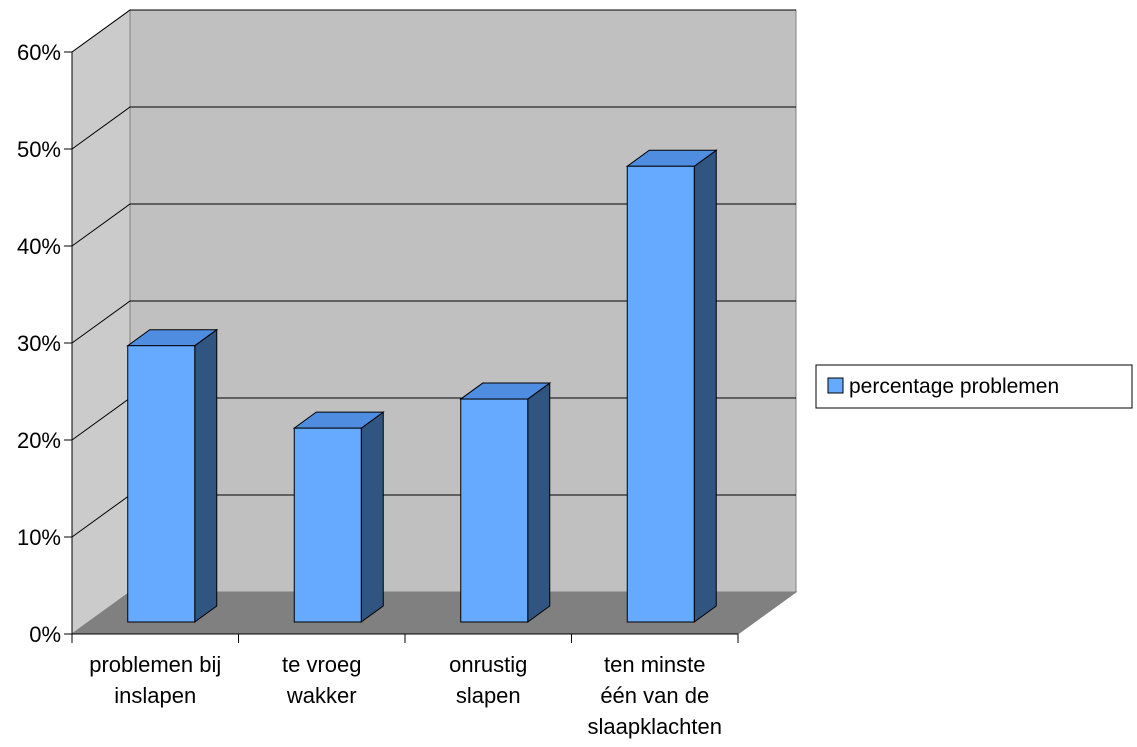 Image resolution: width=1137 pixels, height=747 pixels. What do you see at coordinates (39, 52) in the screenshot?
I see `y-tick-label: 60%` at bounding box center [39, 52].